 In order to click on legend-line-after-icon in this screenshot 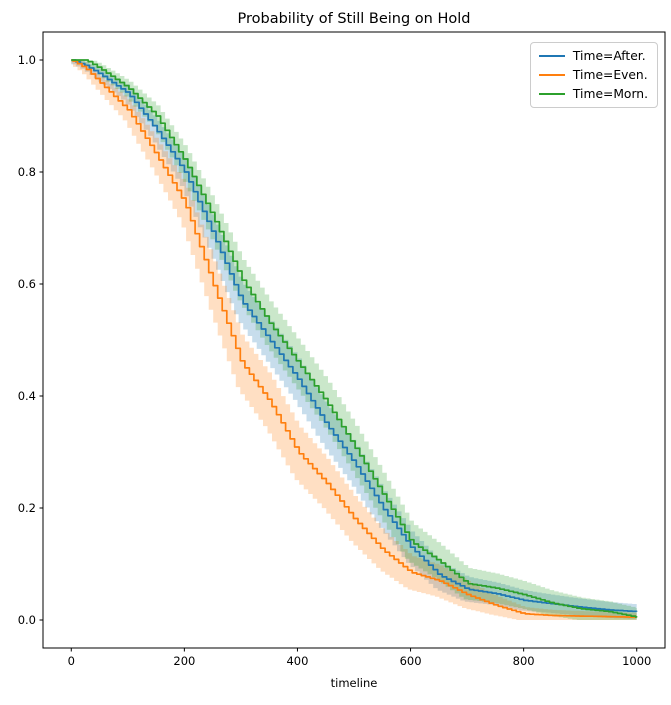, I will do `click(551, 56)`.